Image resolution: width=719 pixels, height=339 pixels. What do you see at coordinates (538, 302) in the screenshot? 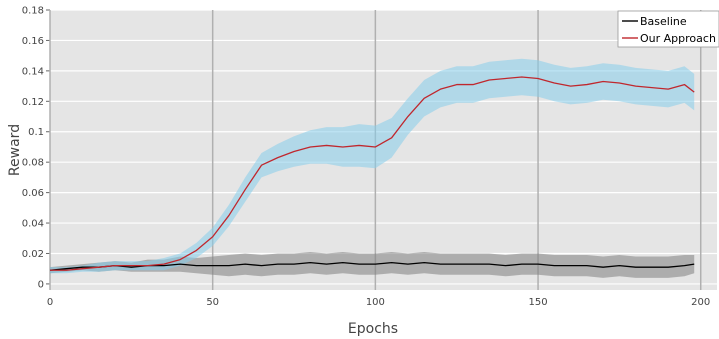
I see `x-tick-label-3: 150` at bounding box center [538, 302].